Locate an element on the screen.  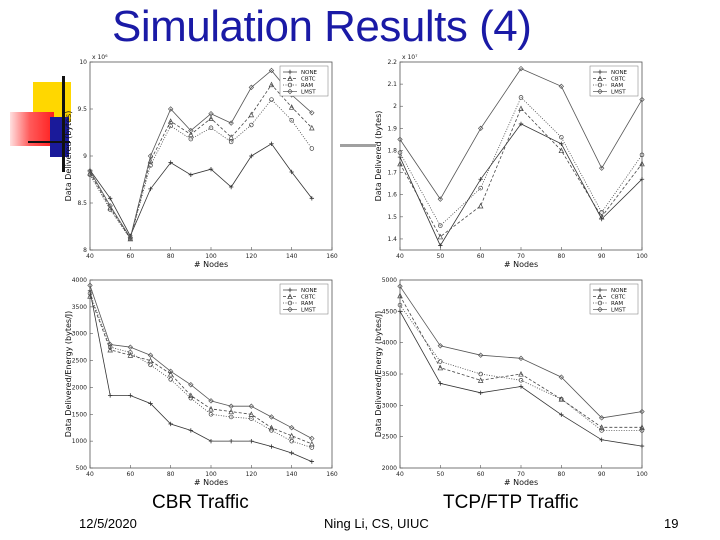
y-axis-label: Data Delivered (bytes) is located at coordinates (68, 156).